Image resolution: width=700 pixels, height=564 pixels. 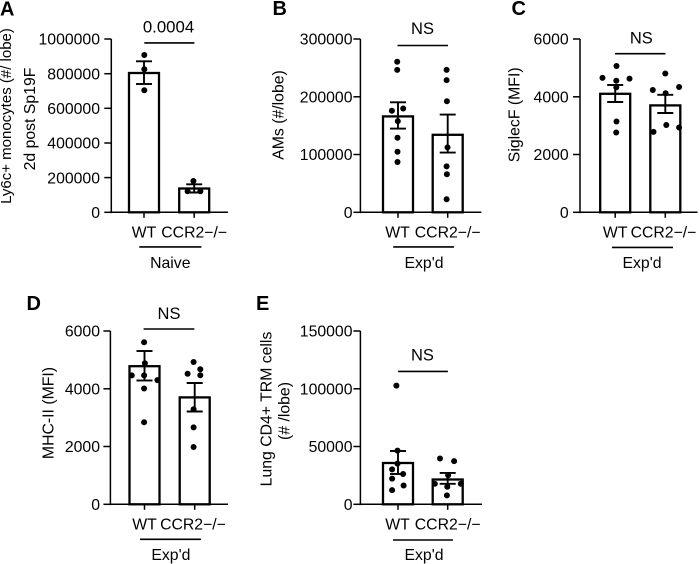 What do you see at coordinates (73, 109) in the screenshot?
I see `svg-text: 600000` at bounding box center [73, 109].